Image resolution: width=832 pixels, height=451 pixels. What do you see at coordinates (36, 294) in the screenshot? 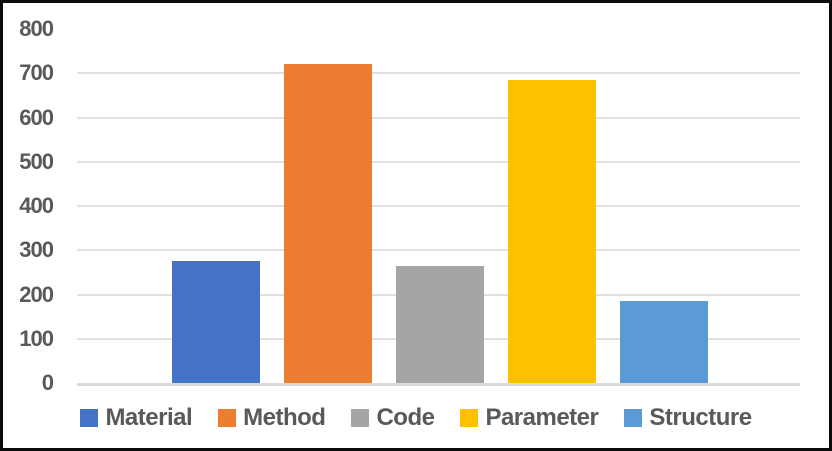
I see `y-tick-label-200: 200` at bounding box center [36, 294].